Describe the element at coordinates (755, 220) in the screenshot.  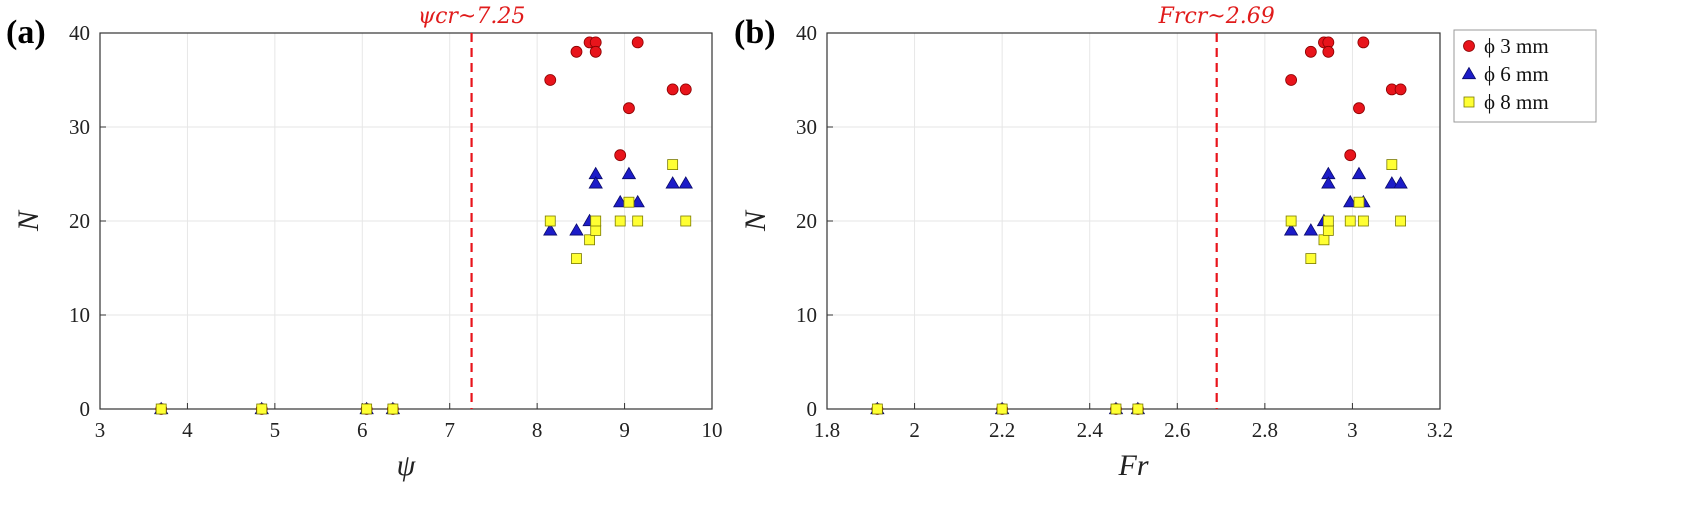
I see `b-y-axis-title: N` at that location.